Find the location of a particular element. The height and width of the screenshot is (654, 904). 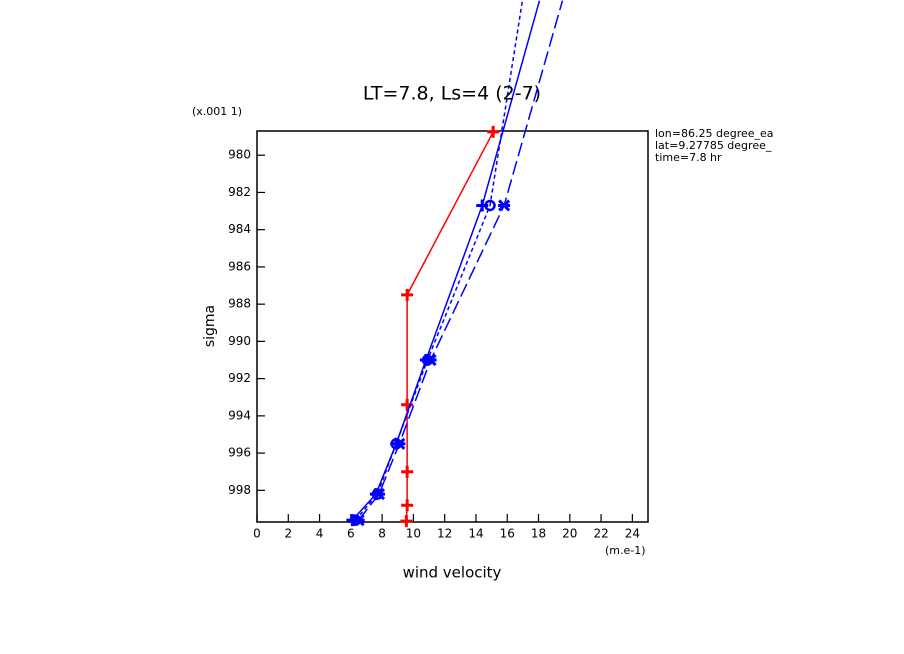

y-tick-label: 990 is located at coordinates (239, 341).